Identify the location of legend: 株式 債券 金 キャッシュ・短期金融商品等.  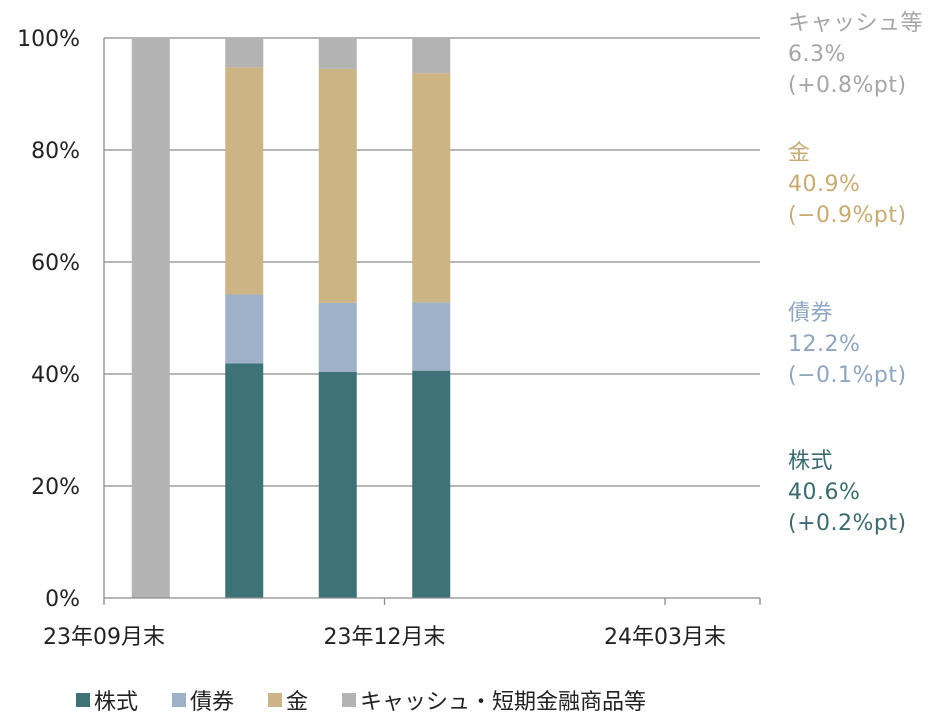
(361, 700).